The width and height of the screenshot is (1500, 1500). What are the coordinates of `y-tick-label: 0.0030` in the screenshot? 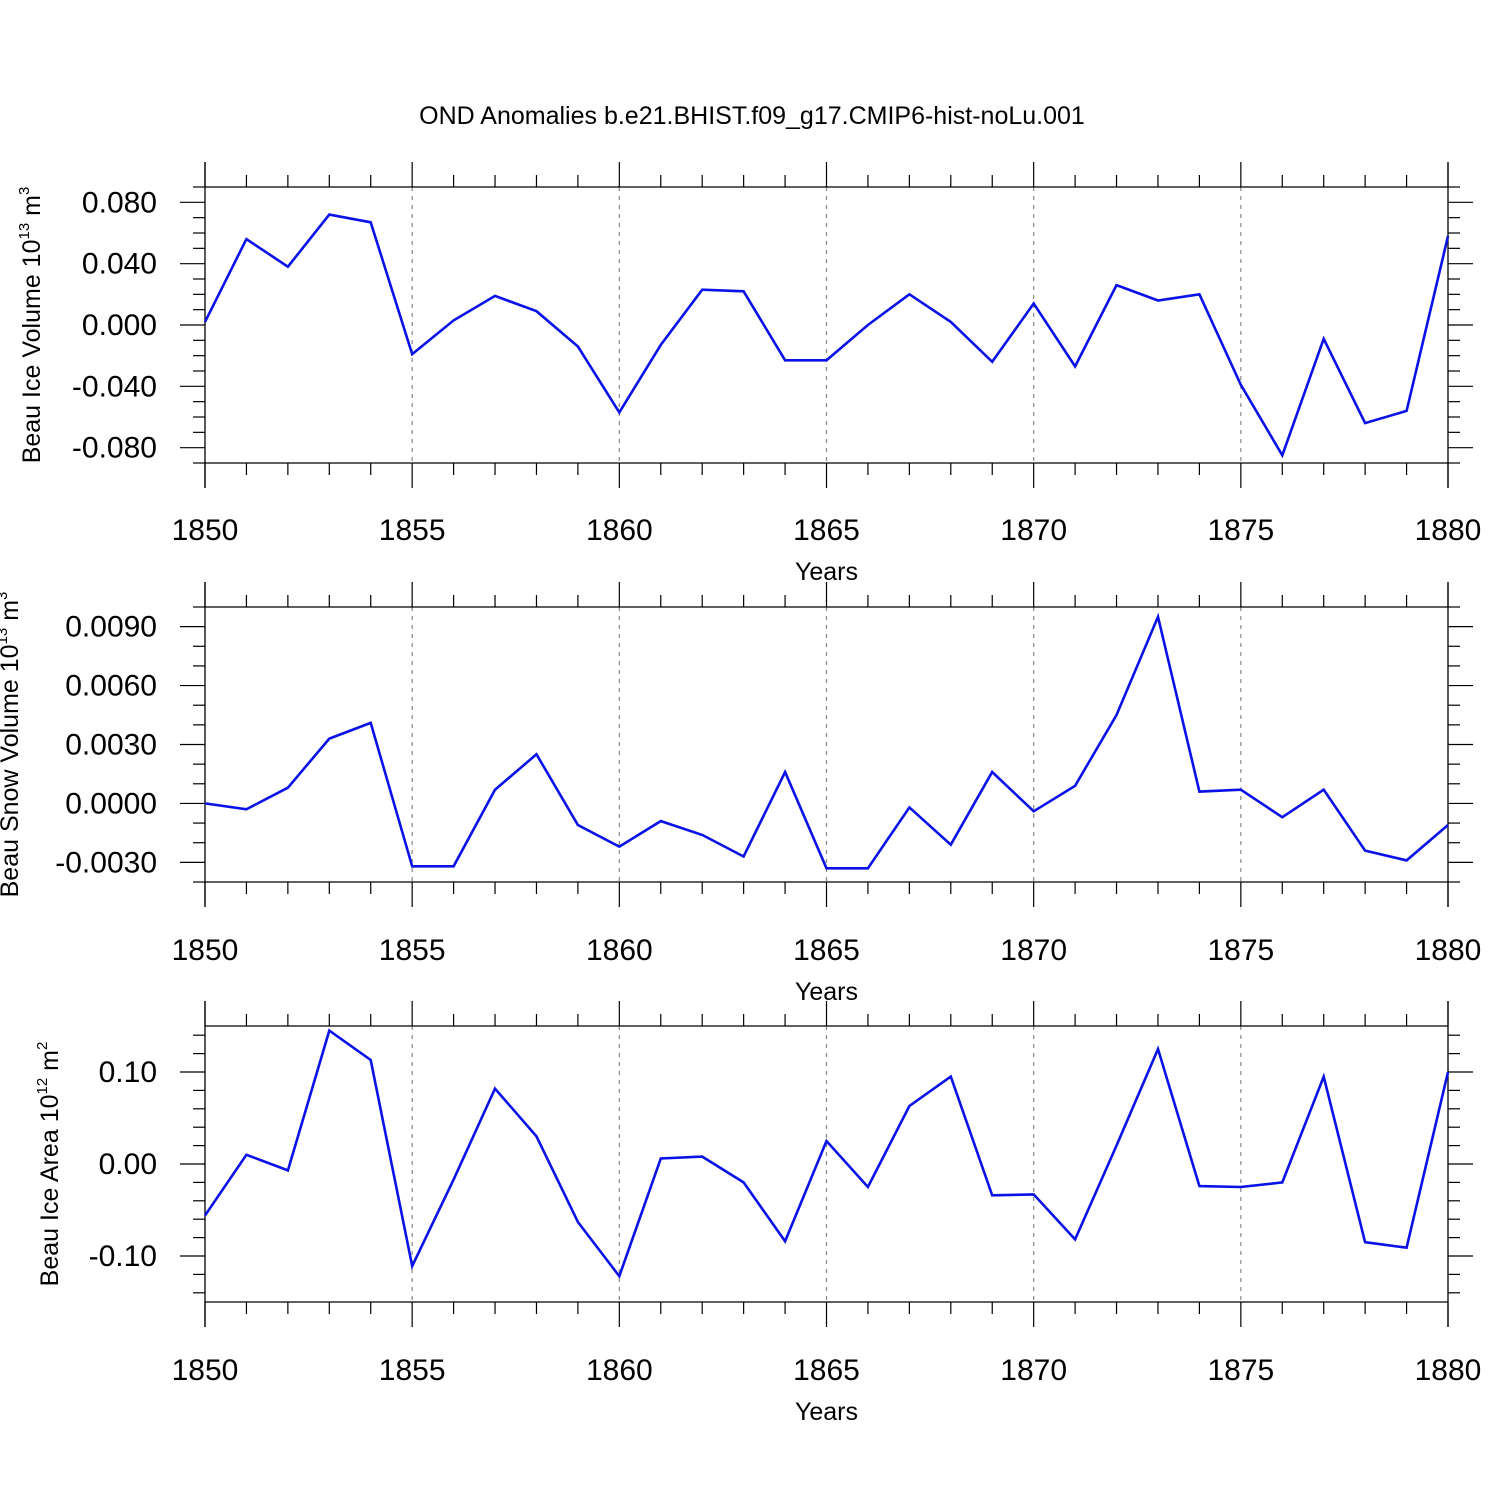 It's located at (111, 745).